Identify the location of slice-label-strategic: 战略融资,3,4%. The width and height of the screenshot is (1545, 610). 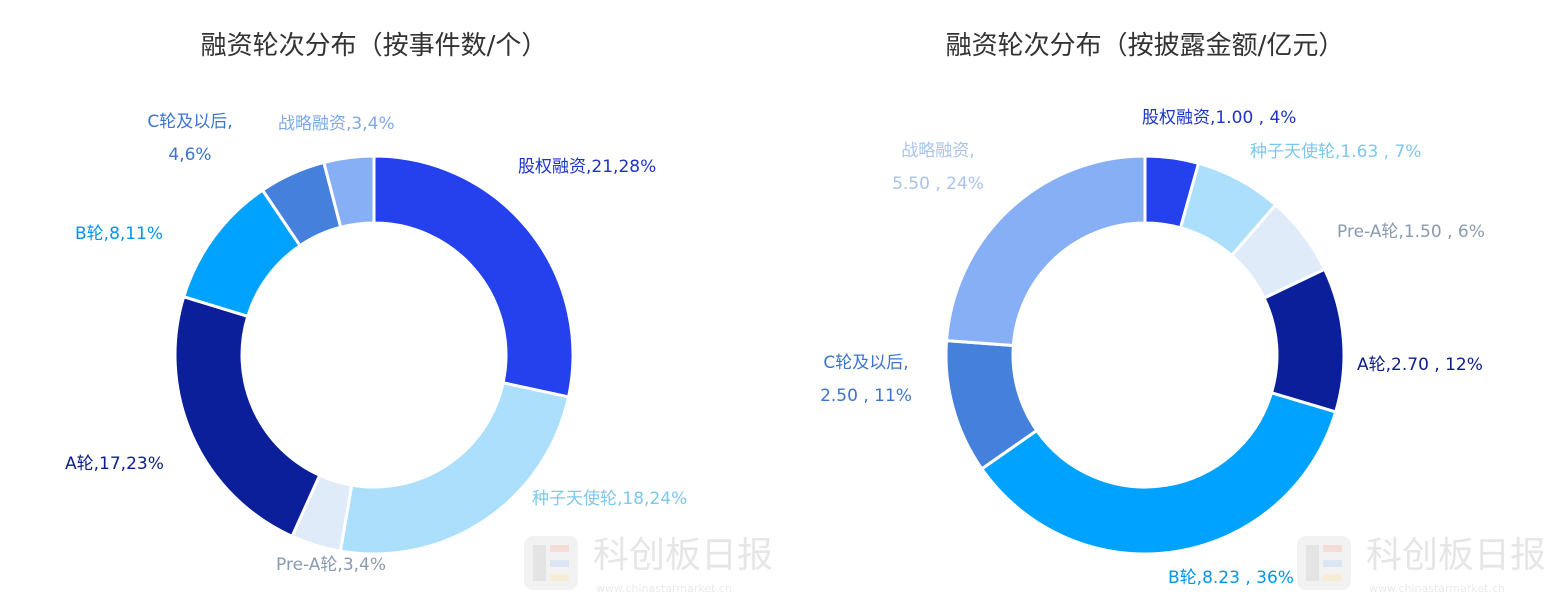
(336, 124).